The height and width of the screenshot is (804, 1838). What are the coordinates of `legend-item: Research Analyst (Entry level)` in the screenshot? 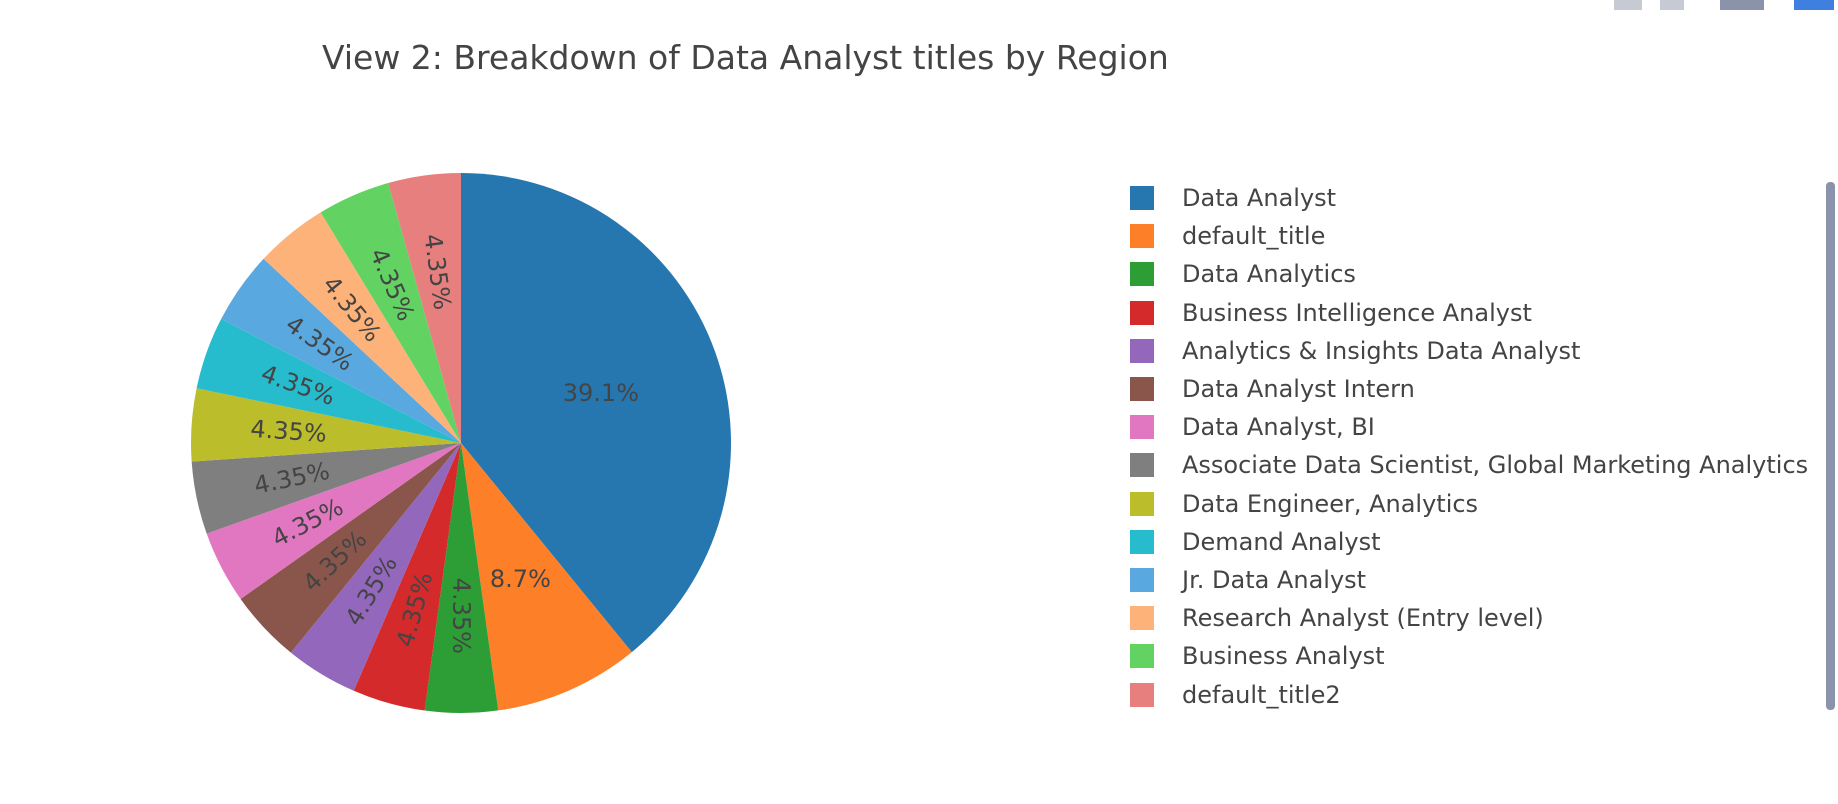 It's located at (1337, 618).